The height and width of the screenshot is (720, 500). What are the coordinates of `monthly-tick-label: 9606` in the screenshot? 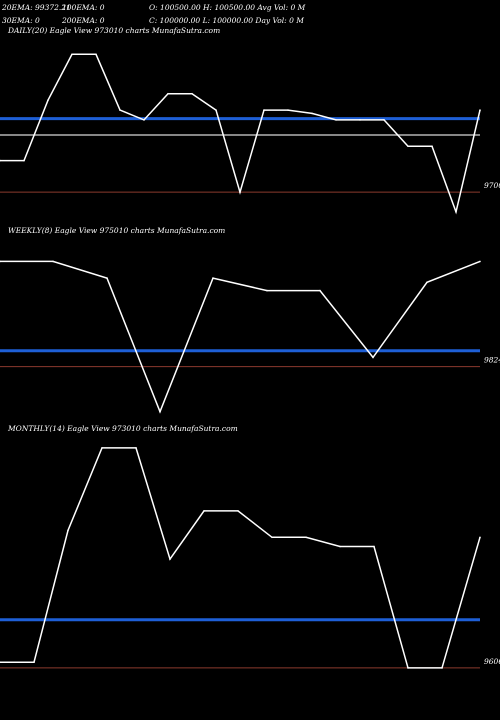 It's located at (492, 661).